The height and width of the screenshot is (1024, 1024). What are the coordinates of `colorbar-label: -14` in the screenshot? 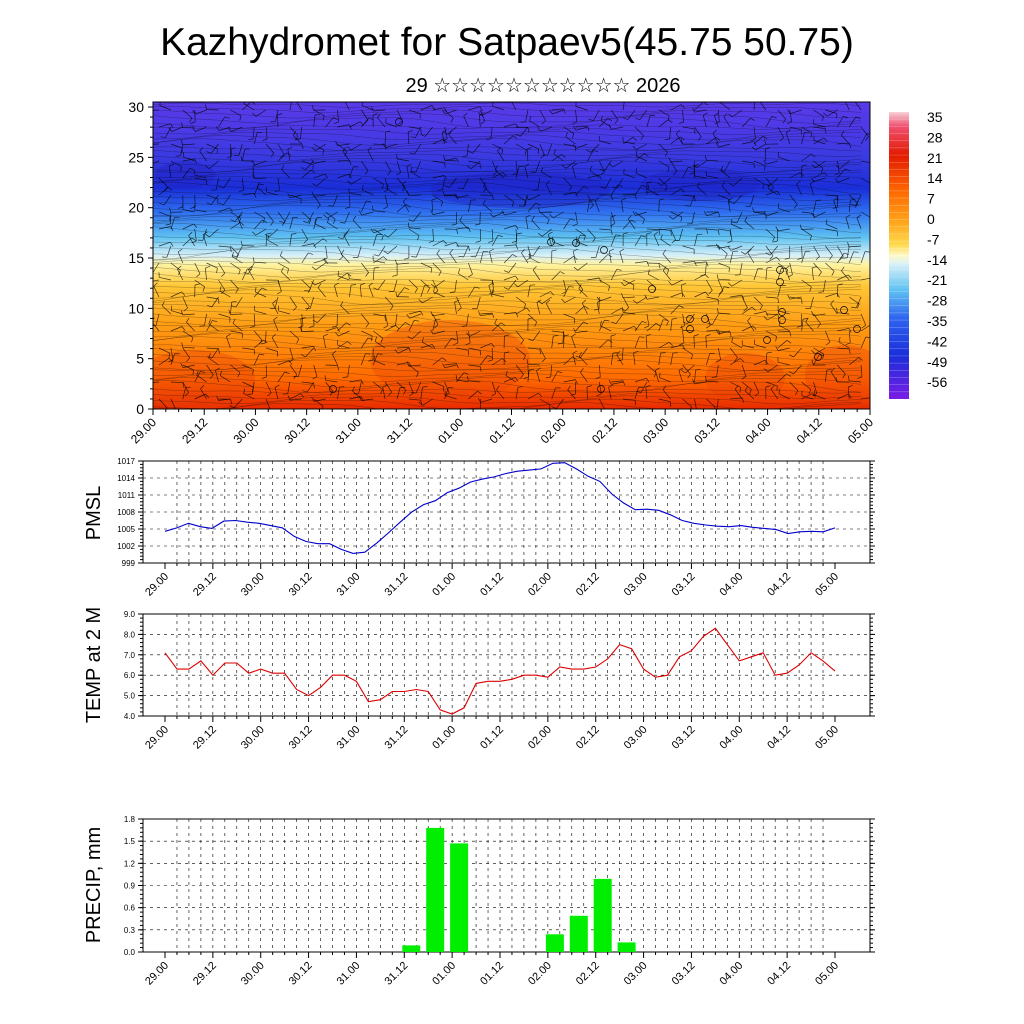 It's located at (937, 260).